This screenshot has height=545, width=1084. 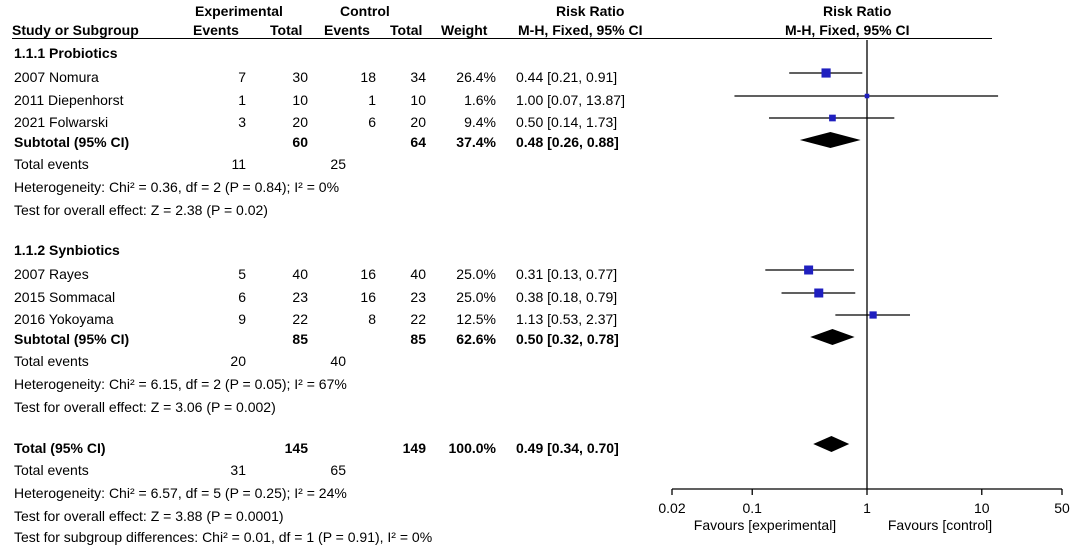 What do you see at coordinates (238, 470) in the screenshot?
I see `events-experimental: 31` at bounding box center [238, 470].